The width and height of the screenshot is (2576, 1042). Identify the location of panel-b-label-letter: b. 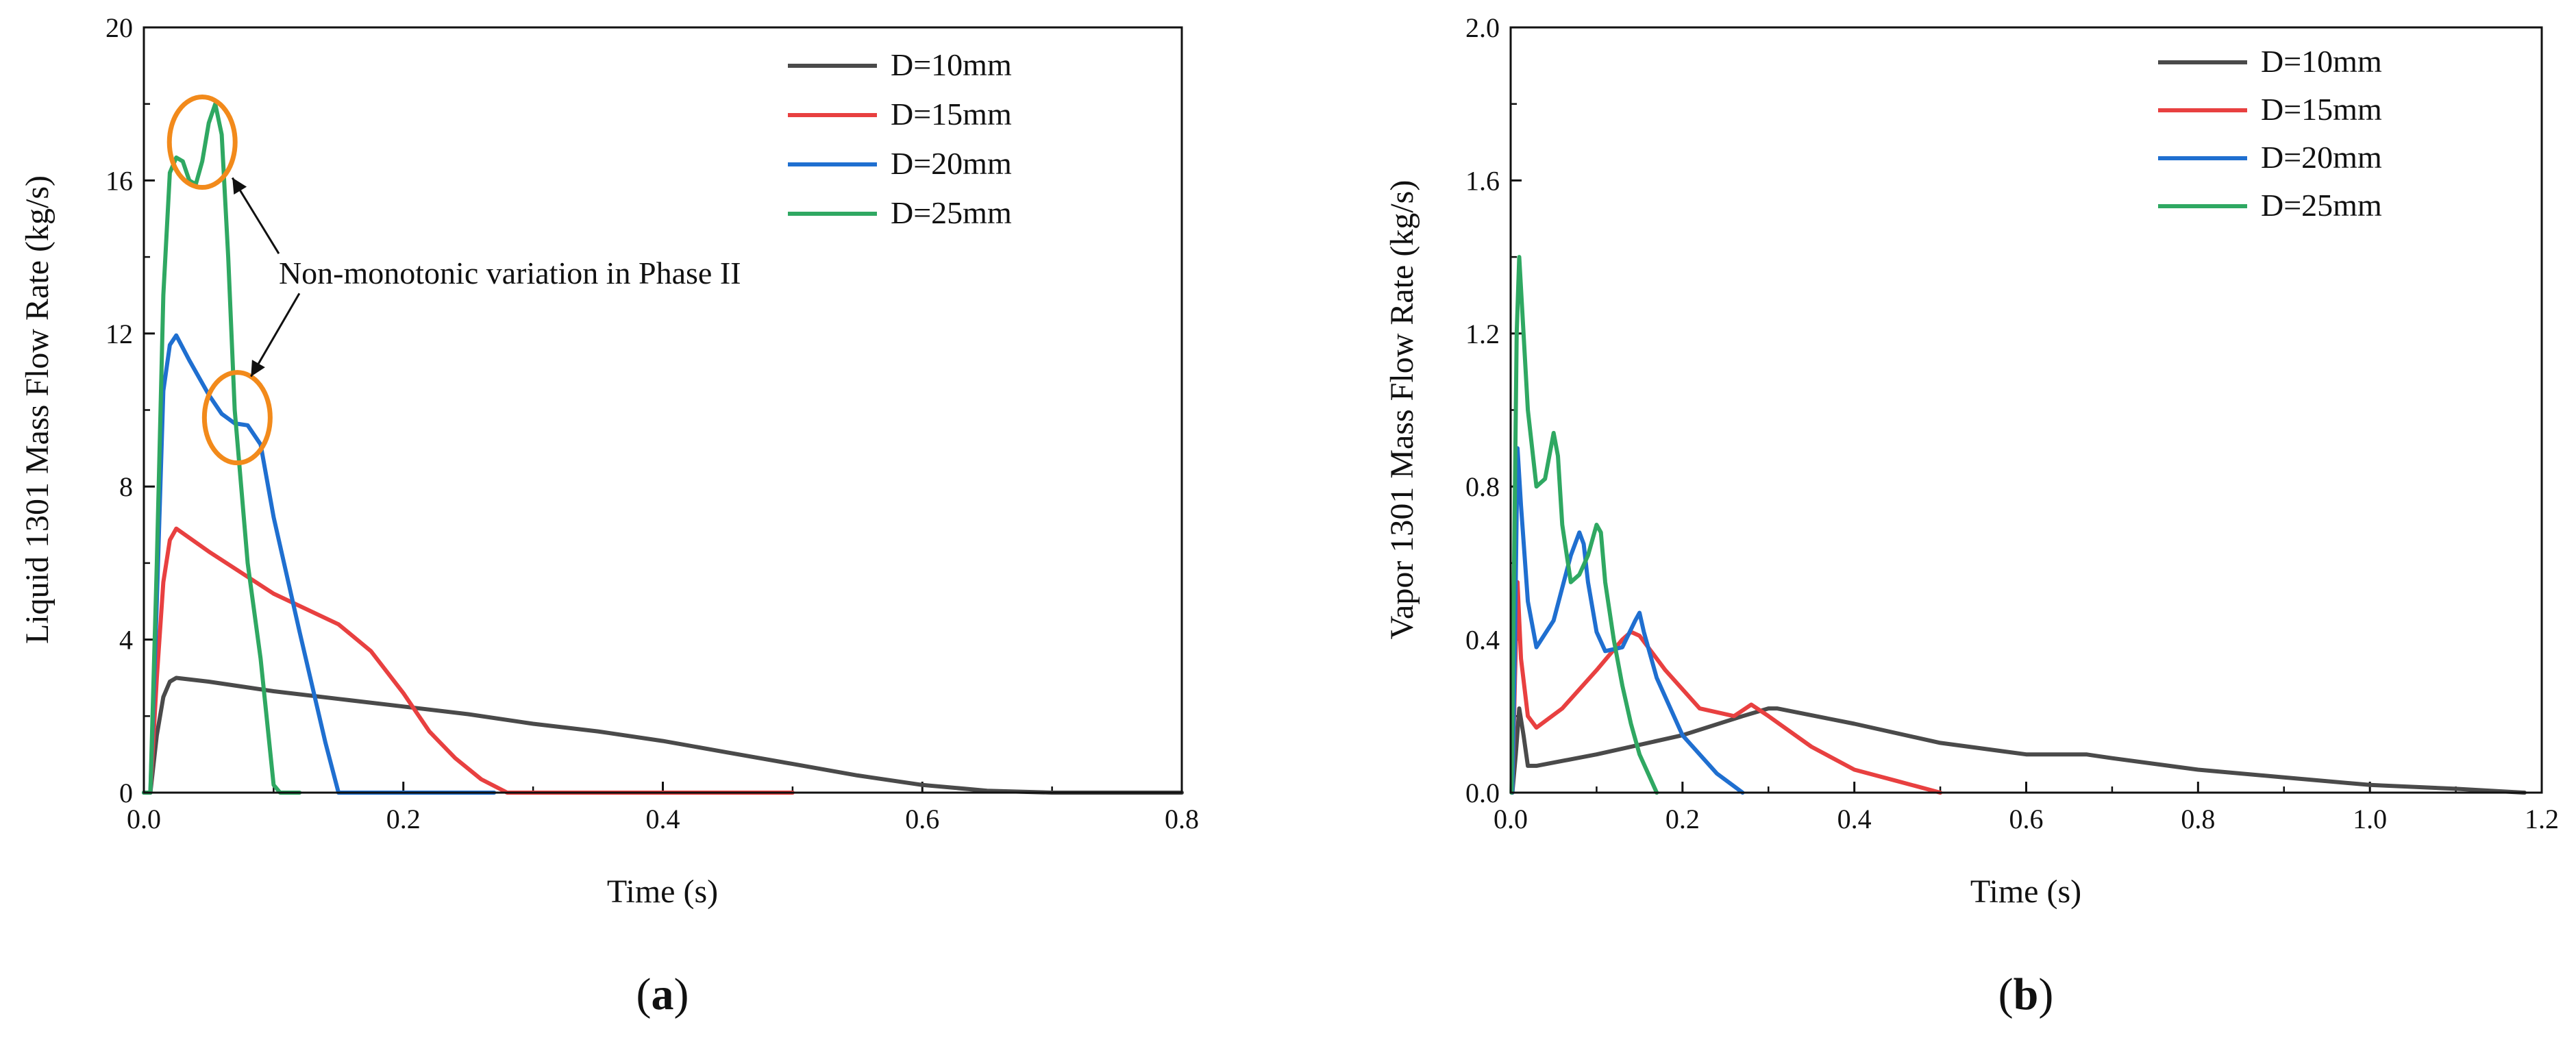
(2026, 994).